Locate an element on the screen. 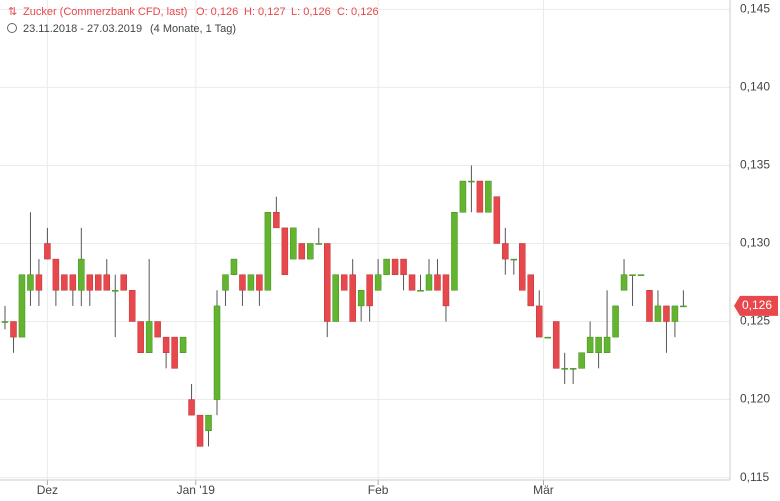 This screenshot has width=780, height=501. ohlc-close: C: 0,126 is located at coordinates (358, 12).